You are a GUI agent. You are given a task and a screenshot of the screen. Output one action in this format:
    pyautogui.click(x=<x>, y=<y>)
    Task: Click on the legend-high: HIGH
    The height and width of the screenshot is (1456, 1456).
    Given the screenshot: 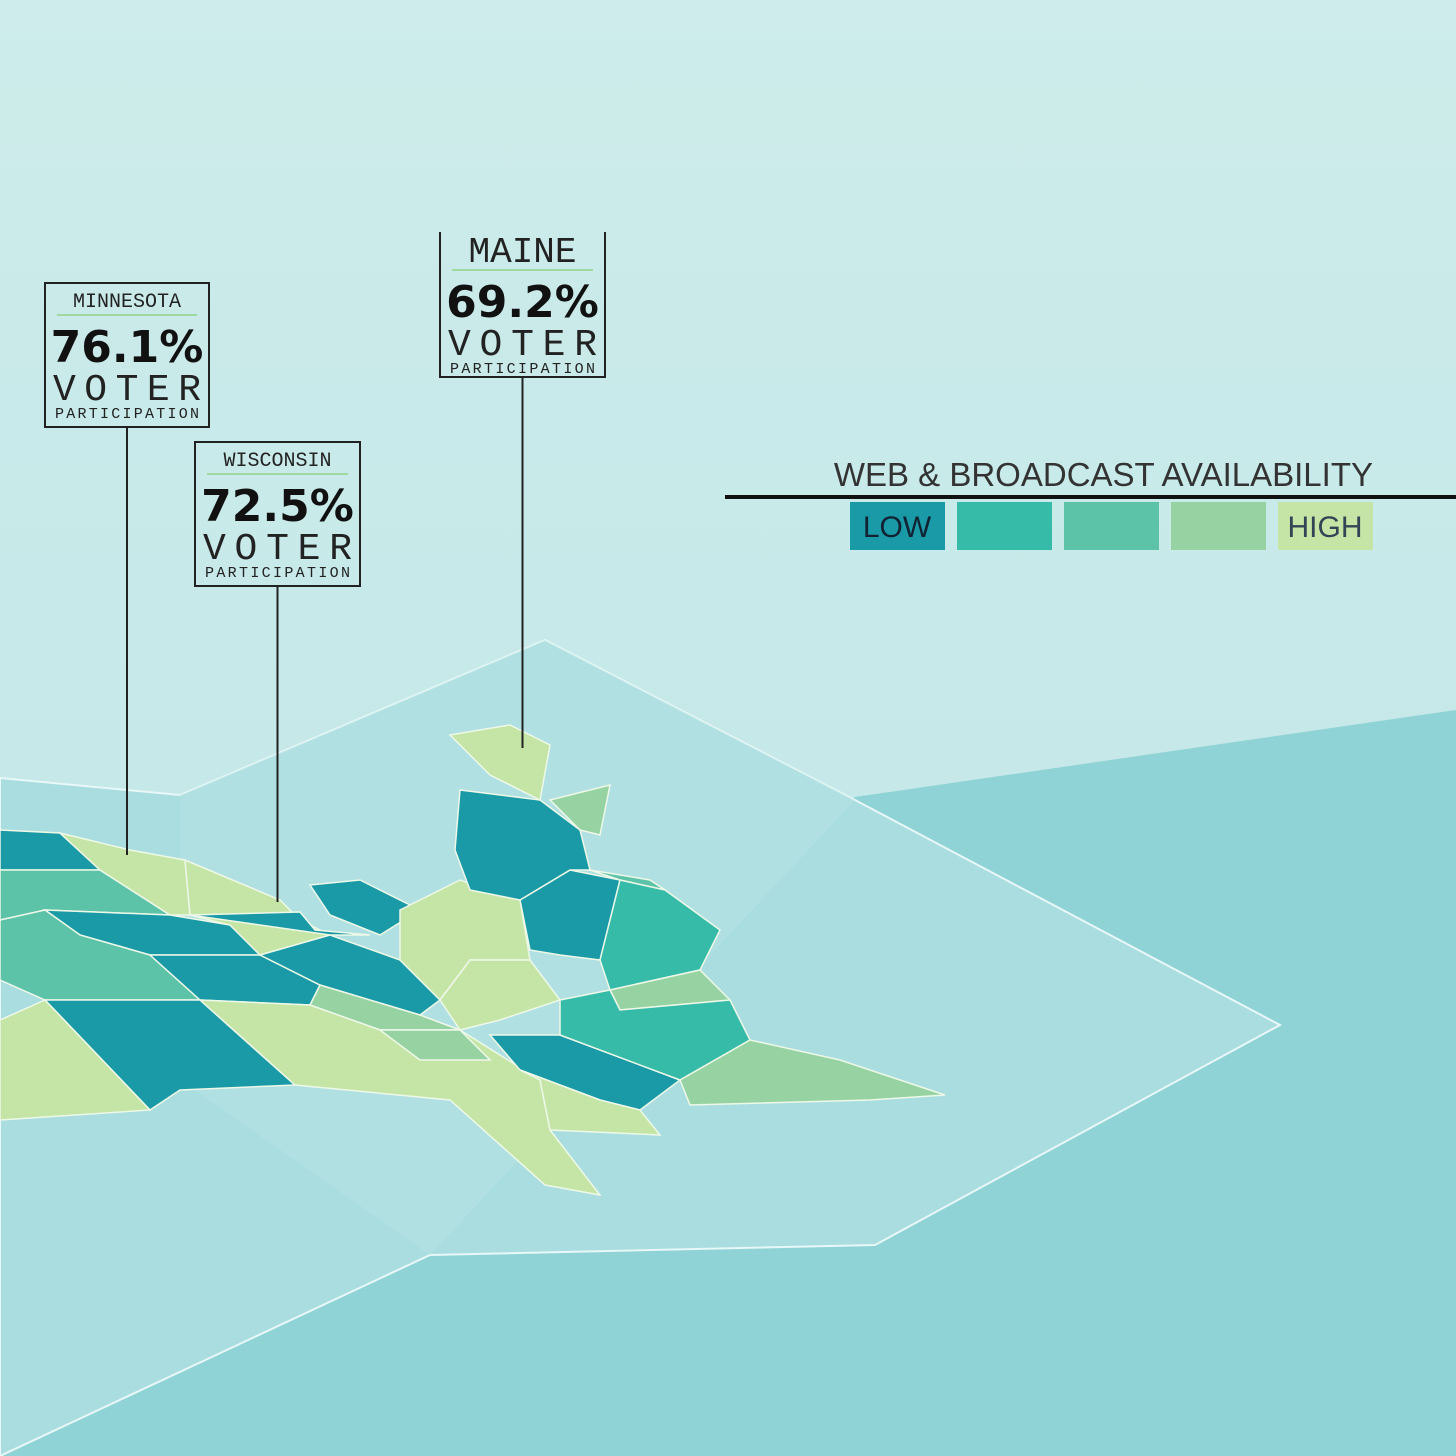 What is the action you would take?
    pyautogui.click(x=1325, y=527)
    